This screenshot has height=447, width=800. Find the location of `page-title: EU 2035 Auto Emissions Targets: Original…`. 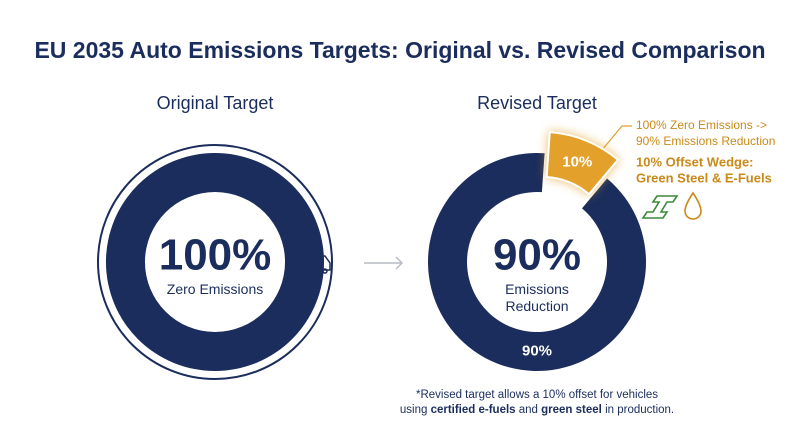

page-title: EU 2035 Auto Emissions Targets: Original… is located at coordinates (399, 50).